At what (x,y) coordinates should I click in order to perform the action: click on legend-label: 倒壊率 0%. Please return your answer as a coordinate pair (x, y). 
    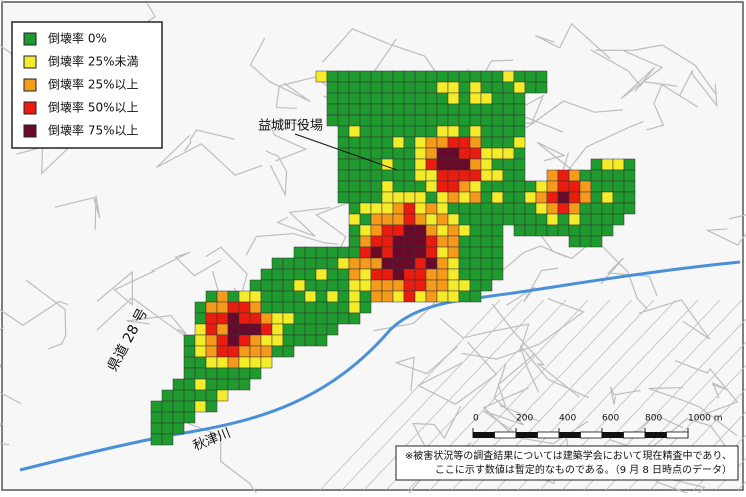
    Looking at the image, I should click on (77, 38).